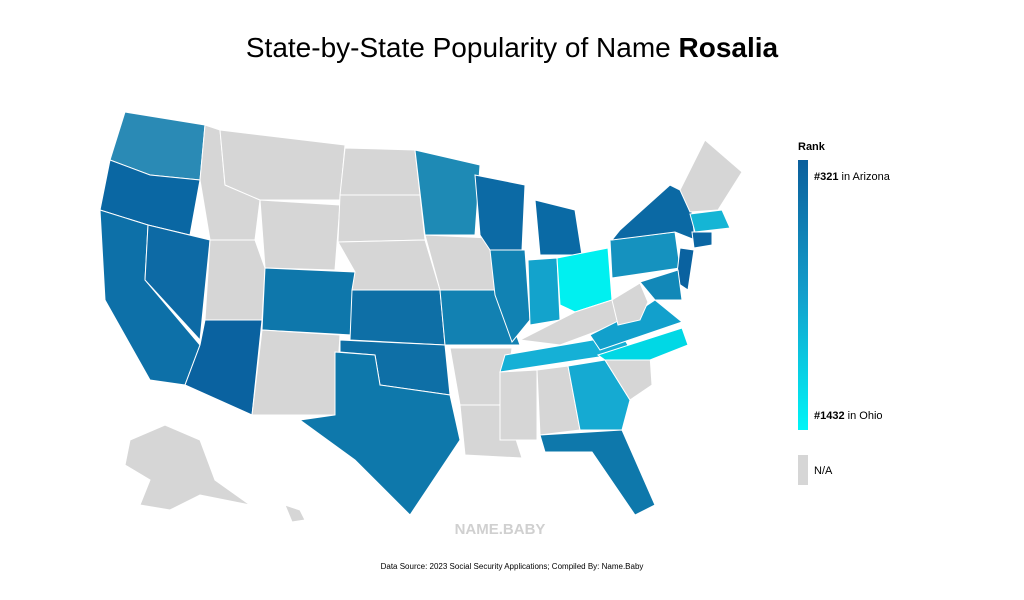 This screenshot has width=1024, height=600. What do you see at coordinates (803, 470) in the screenshot?
I see `legend-na-swatch` at bounding box center [803, 470].